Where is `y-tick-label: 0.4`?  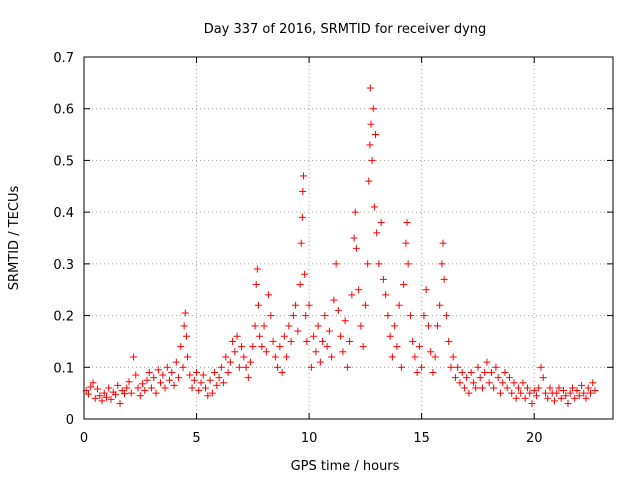
y-tick-label: 0.4 is located at coordinates (63, 213).